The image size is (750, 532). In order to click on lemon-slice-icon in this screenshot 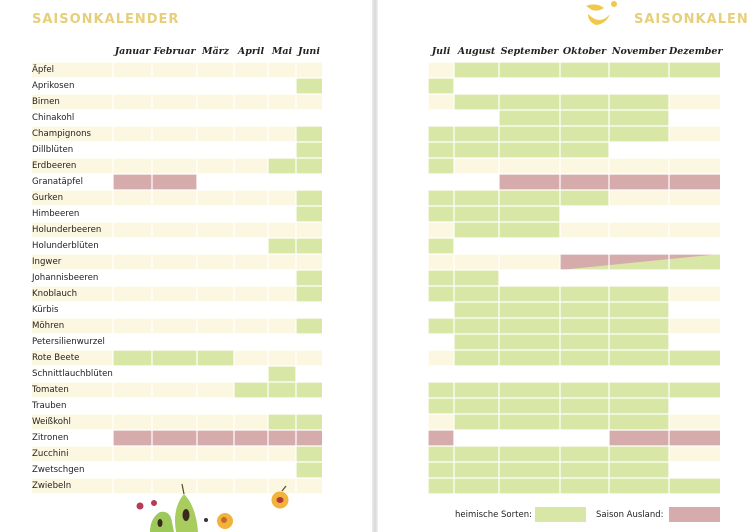, I will do `click(601, 13)`.